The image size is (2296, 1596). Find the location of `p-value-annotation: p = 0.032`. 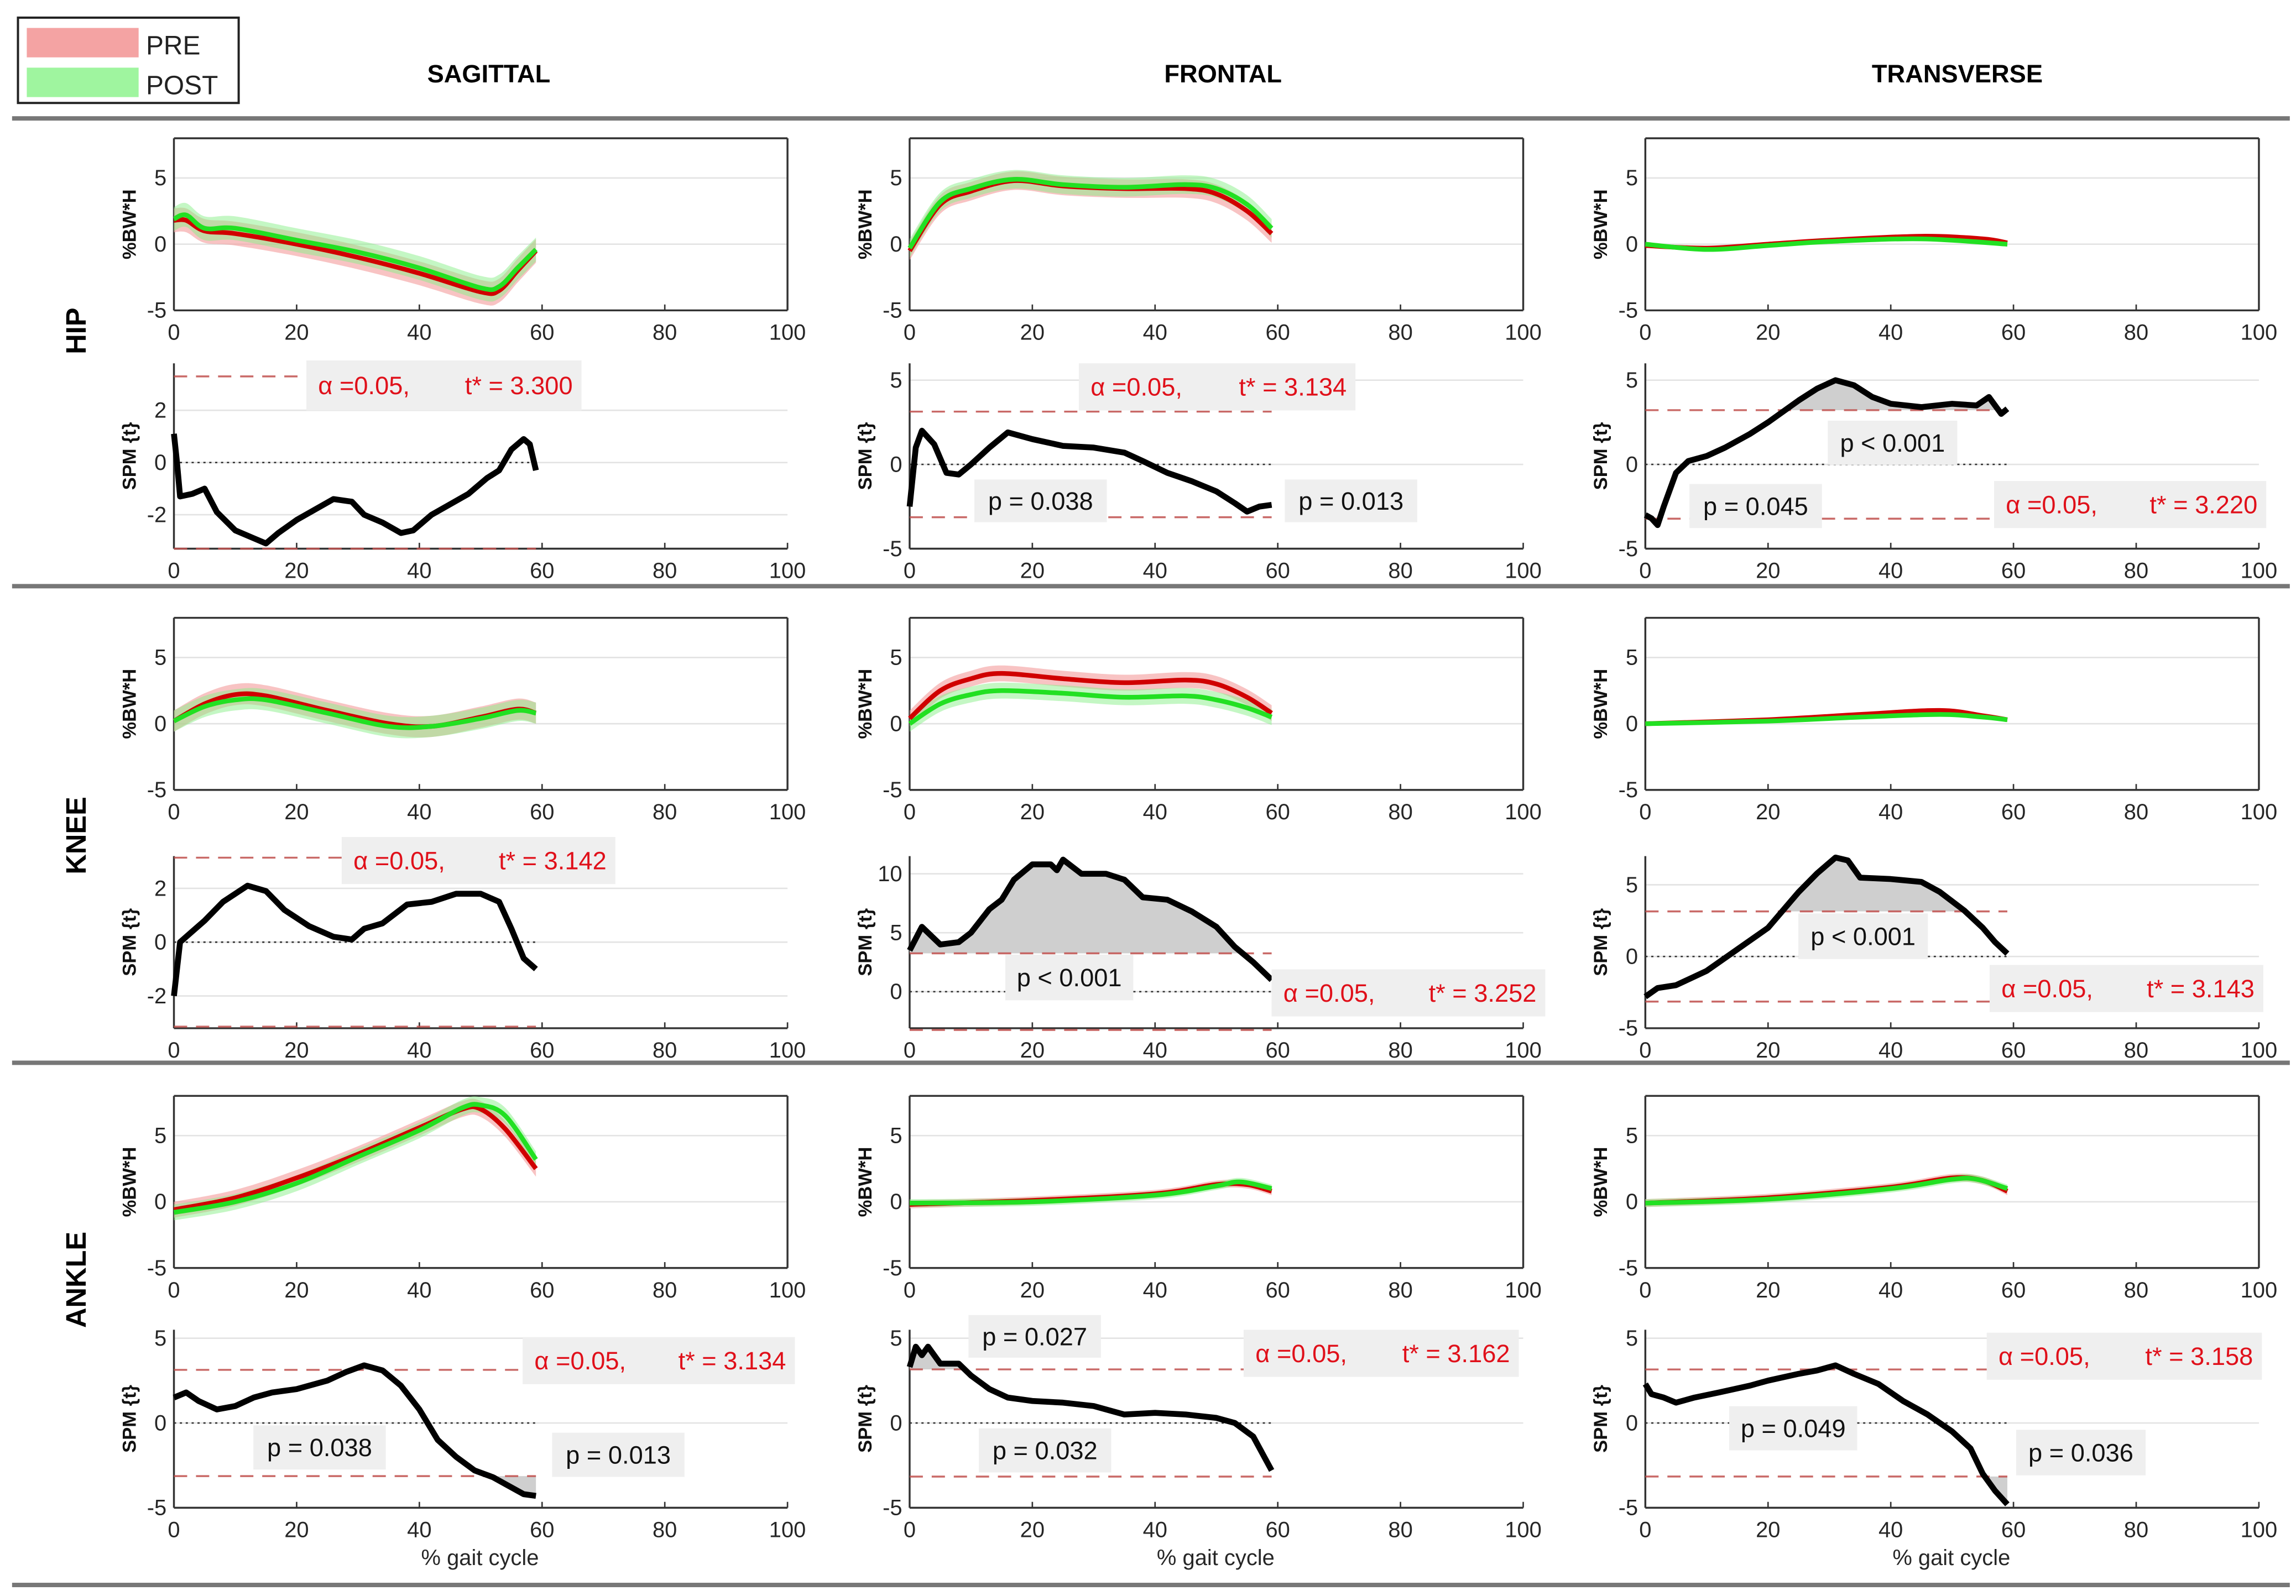

p-value-annotation: p = 0.032 is located at coordinates (1045, 1450).